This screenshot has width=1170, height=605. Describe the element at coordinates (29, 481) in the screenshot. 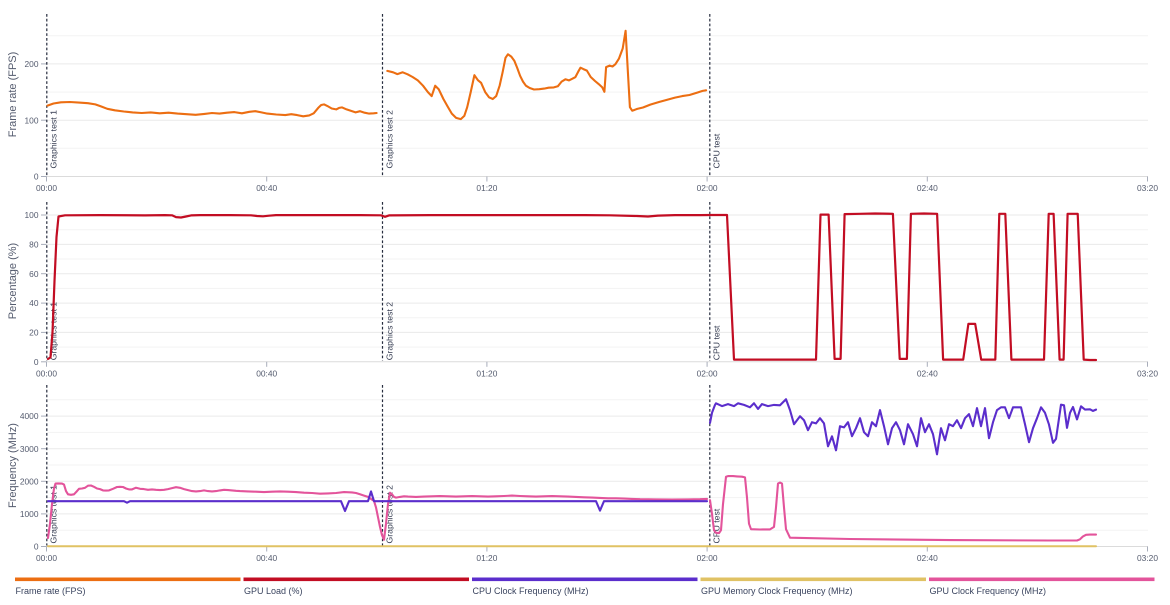

I see `svg-text: 2000` at that location.